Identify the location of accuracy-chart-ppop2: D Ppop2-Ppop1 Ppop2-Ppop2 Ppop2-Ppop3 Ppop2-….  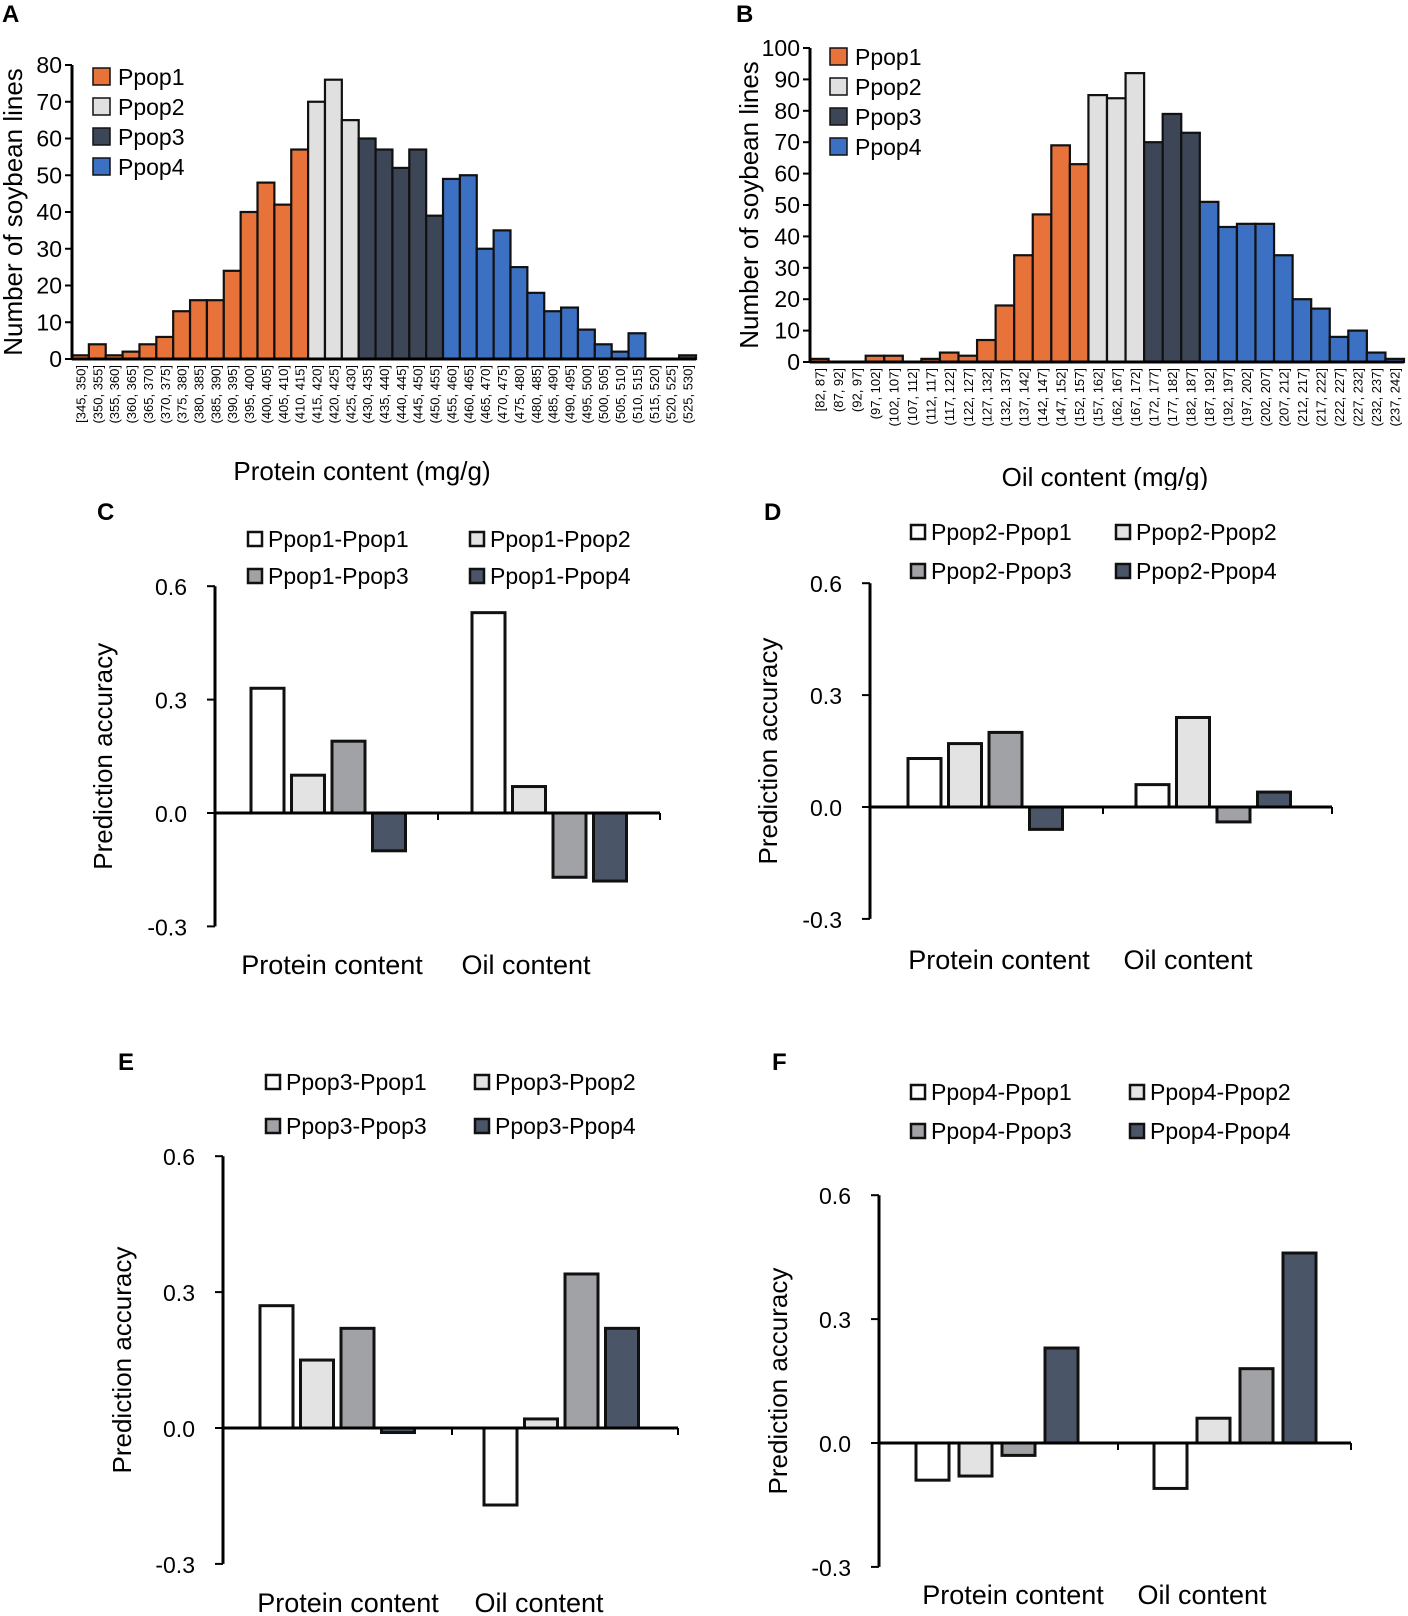
(1043, 737).